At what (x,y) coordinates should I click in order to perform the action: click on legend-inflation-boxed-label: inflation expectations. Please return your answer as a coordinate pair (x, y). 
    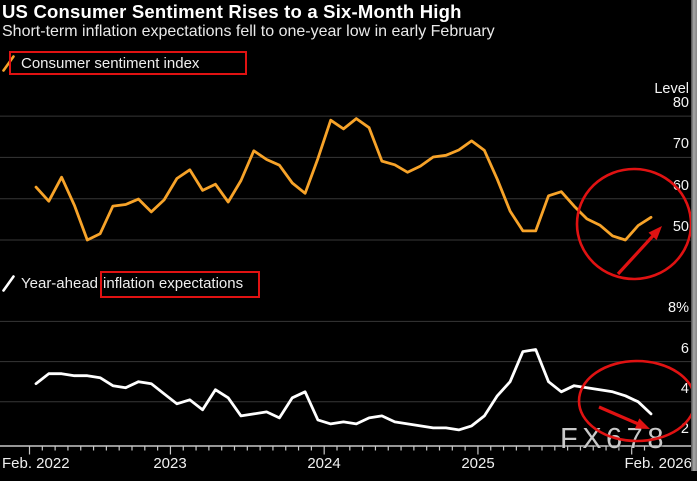
    Looking at the image, I should click on (173, 283).